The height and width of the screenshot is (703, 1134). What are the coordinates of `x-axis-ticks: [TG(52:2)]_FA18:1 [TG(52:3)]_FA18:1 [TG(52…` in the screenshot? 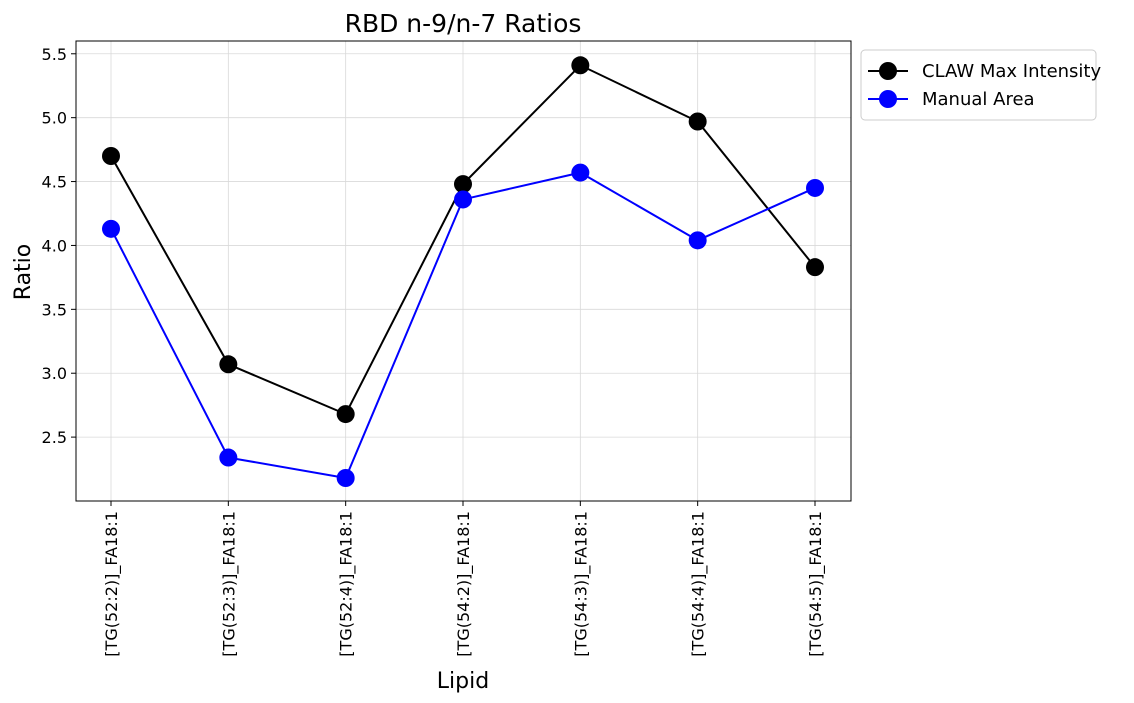 It's located at (464, 579).